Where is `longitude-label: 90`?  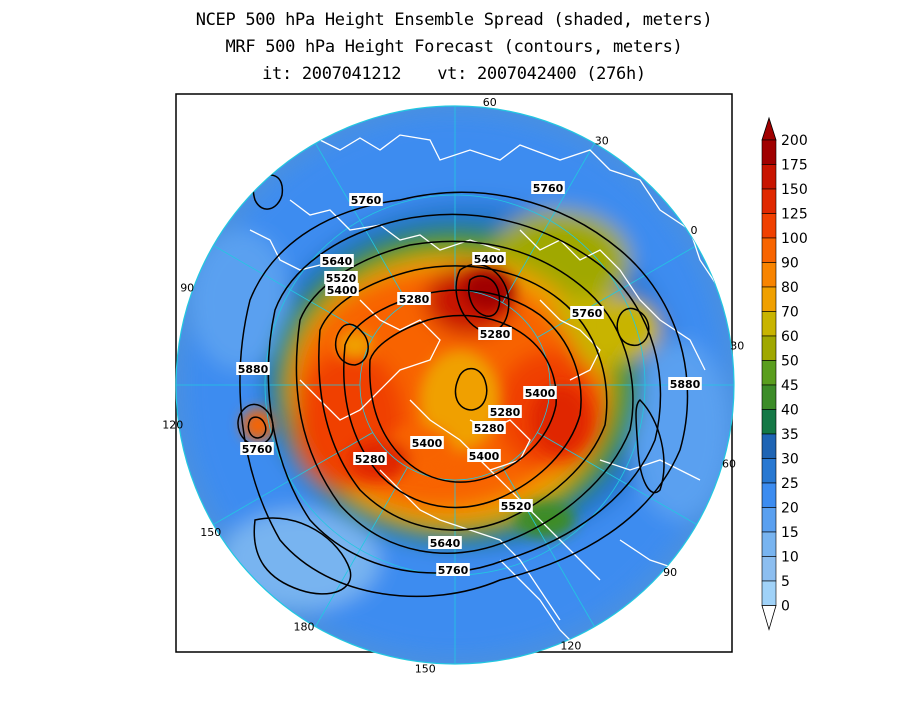
longitude-label: 90 is located at coordinates (670, 572).